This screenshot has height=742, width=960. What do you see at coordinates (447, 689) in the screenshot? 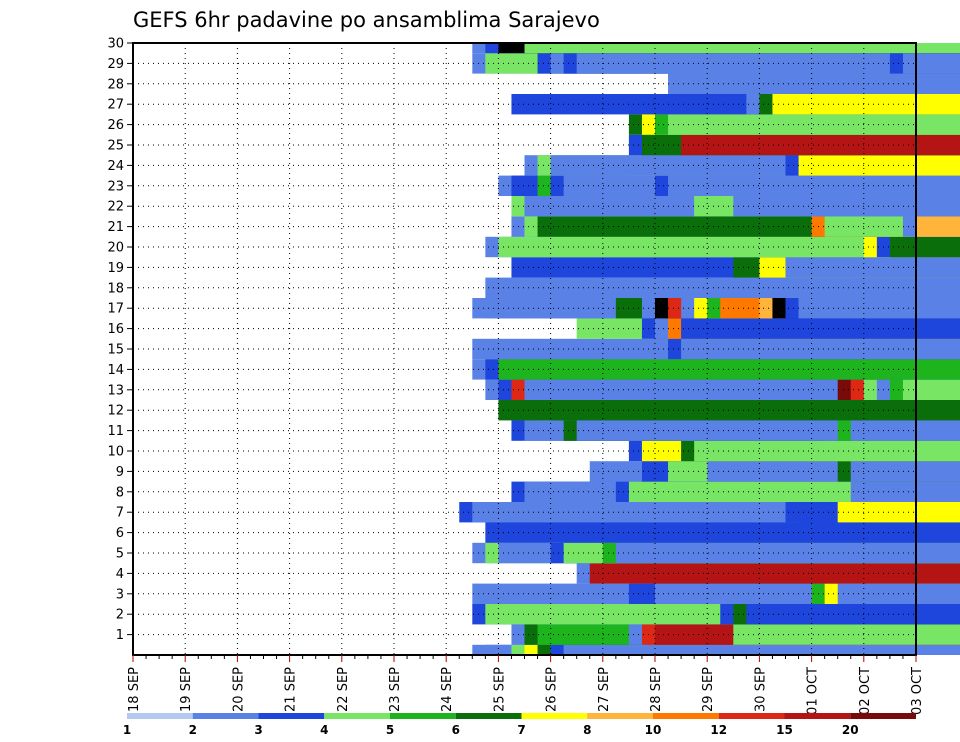
I see `x-tick-label: 24 SEP` at bounding box center [447, 689].